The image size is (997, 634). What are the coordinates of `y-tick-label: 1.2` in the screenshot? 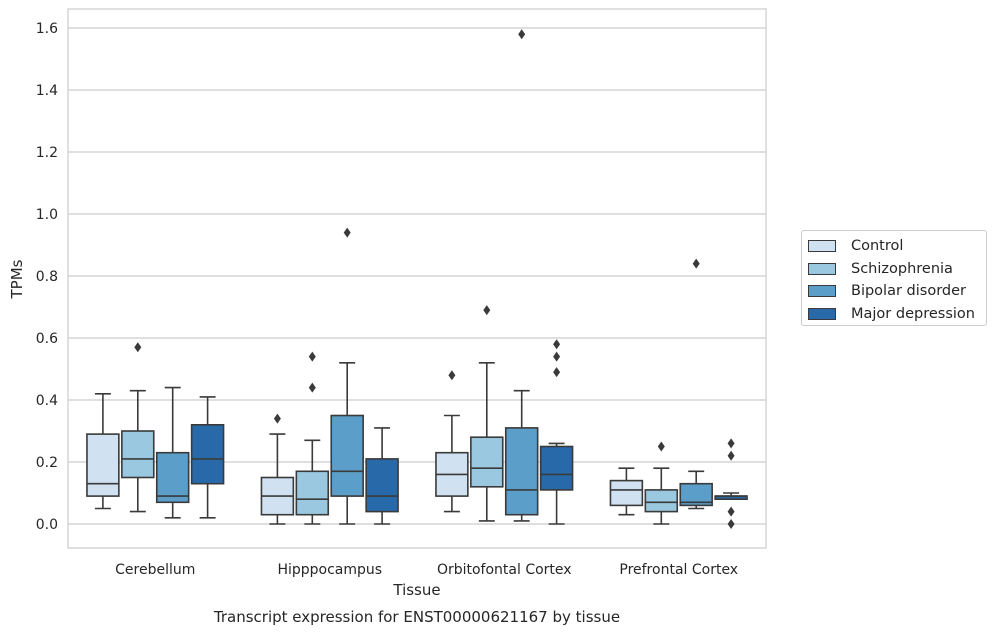 It's located at (47, 153).